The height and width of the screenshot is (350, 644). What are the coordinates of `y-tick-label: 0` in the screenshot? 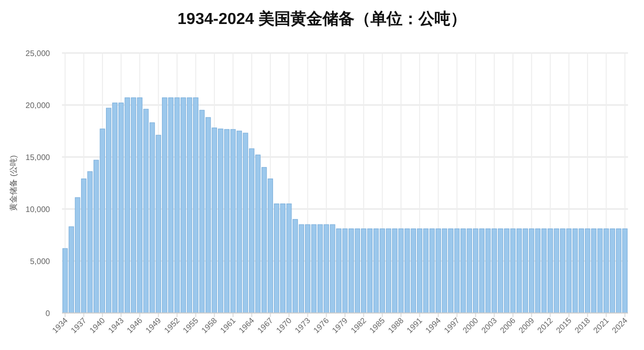 It's located at (48, 313).